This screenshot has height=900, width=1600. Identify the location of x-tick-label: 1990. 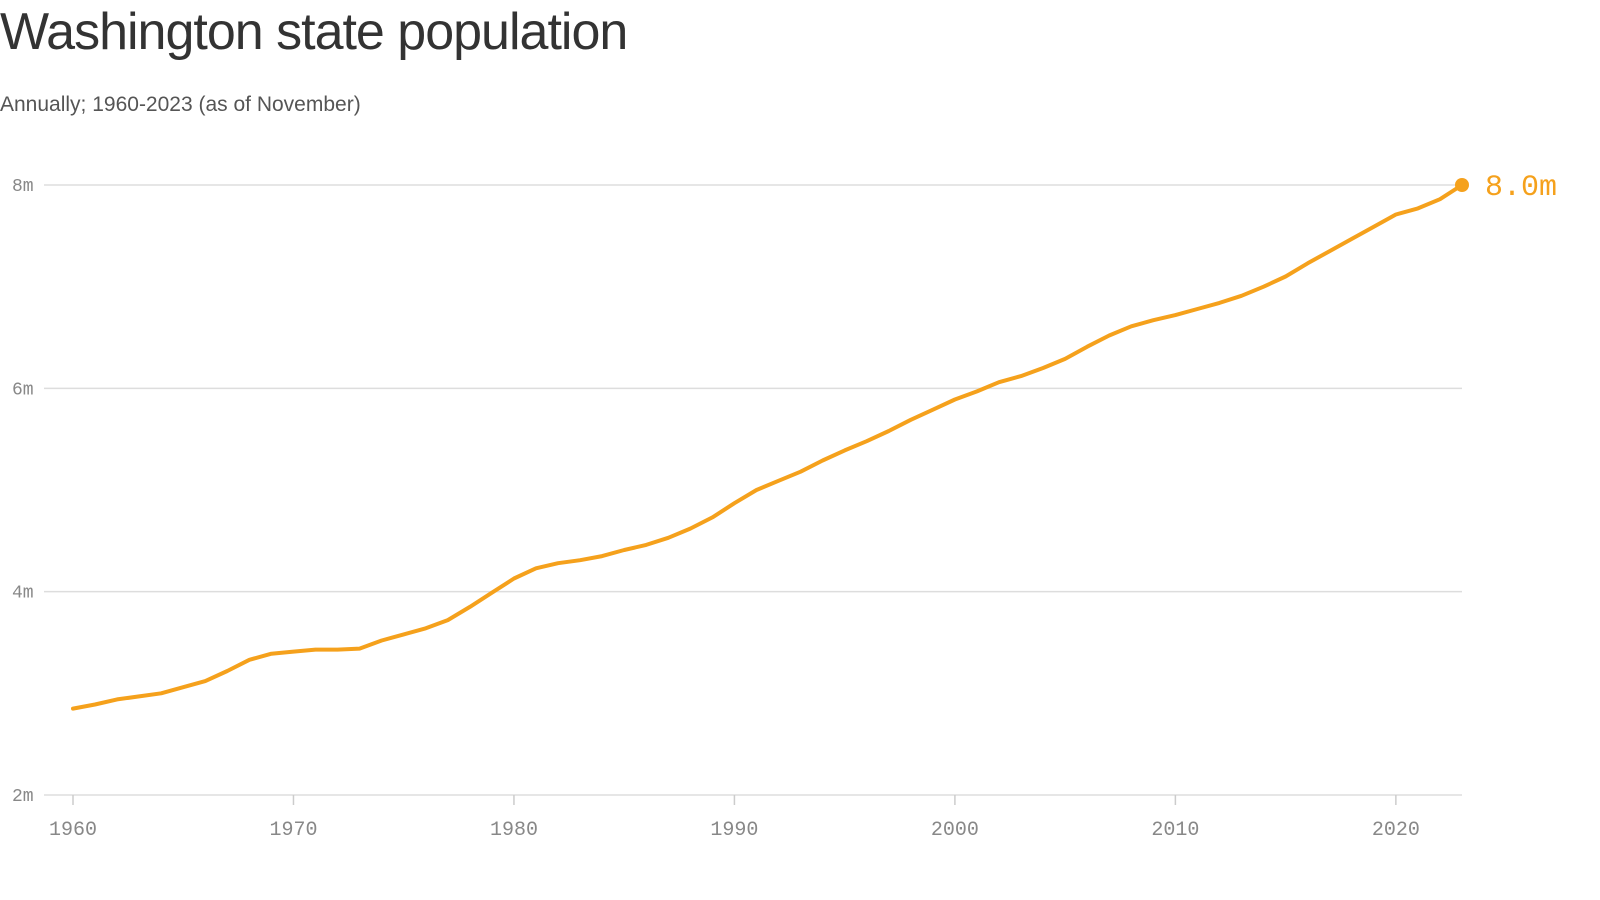
(734, 830).